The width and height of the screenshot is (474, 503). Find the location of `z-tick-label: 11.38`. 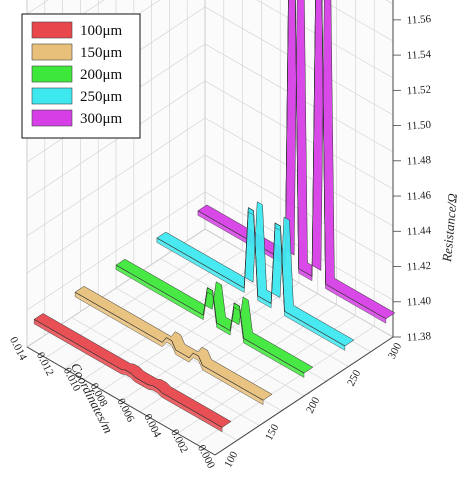

z-tick-label: 11.38 is located at coordinates (419, 337).